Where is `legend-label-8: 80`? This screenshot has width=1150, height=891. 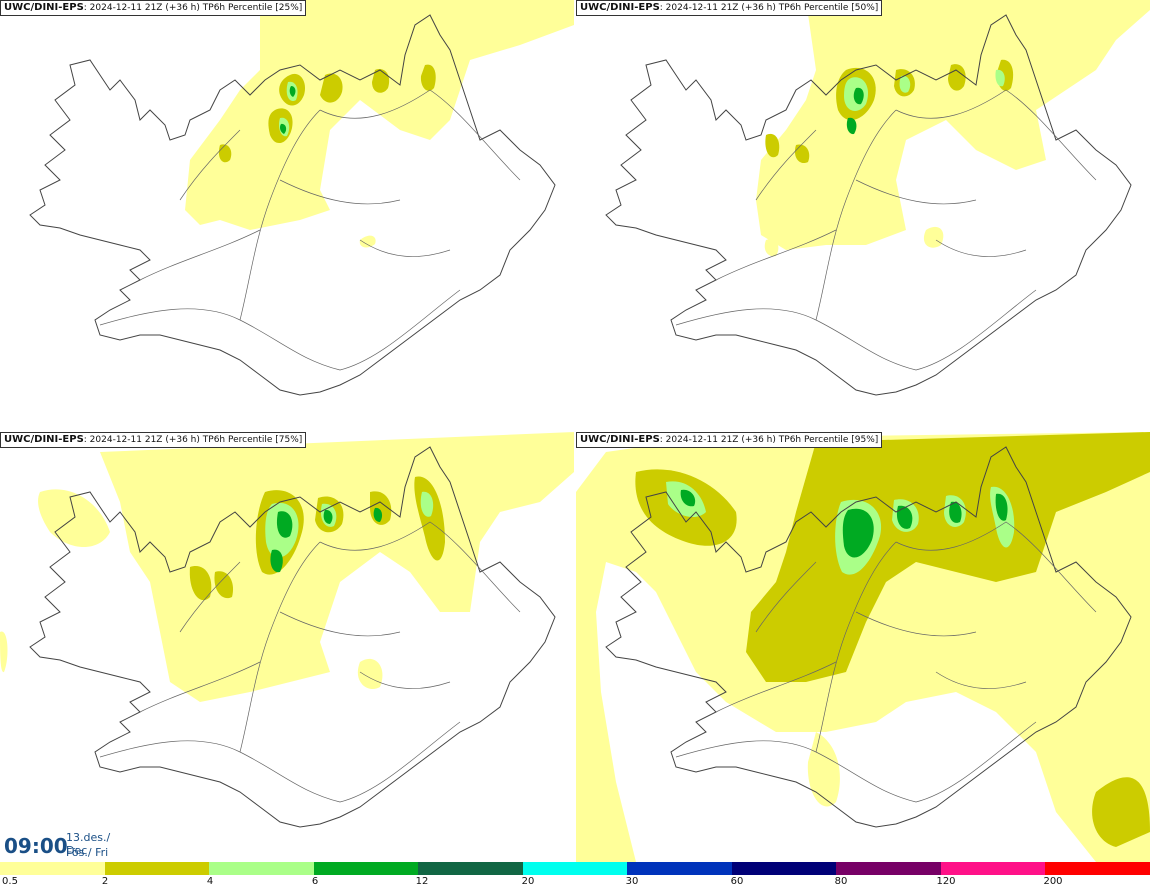
legend-label-8: 80 is located at coordinates (841, 881).